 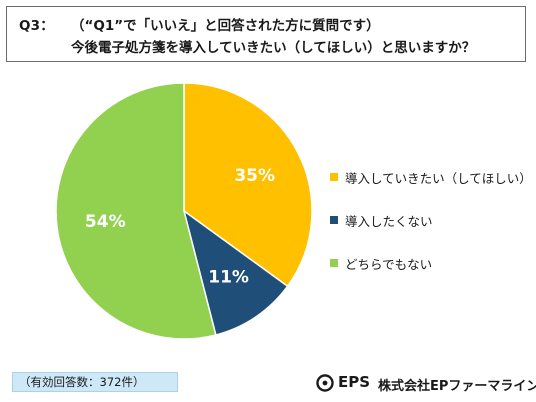 I want to click on brand-company-name: 株式会社EPファーマライン, so click(x=457, y=386).